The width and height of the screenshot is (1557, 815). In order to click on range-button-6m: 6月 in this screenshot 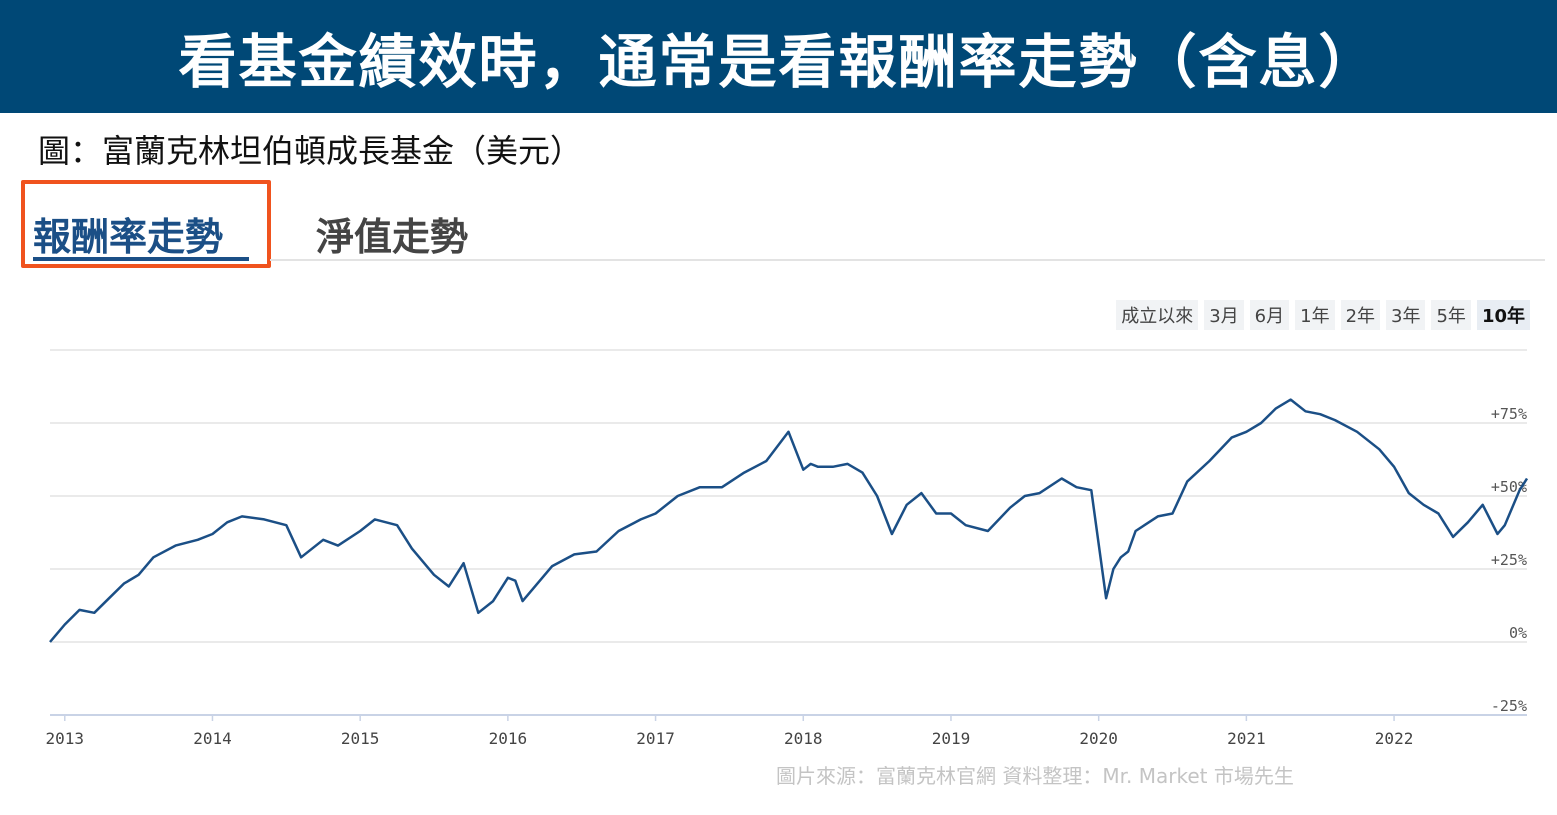, I will do `click(1269, 315)`.